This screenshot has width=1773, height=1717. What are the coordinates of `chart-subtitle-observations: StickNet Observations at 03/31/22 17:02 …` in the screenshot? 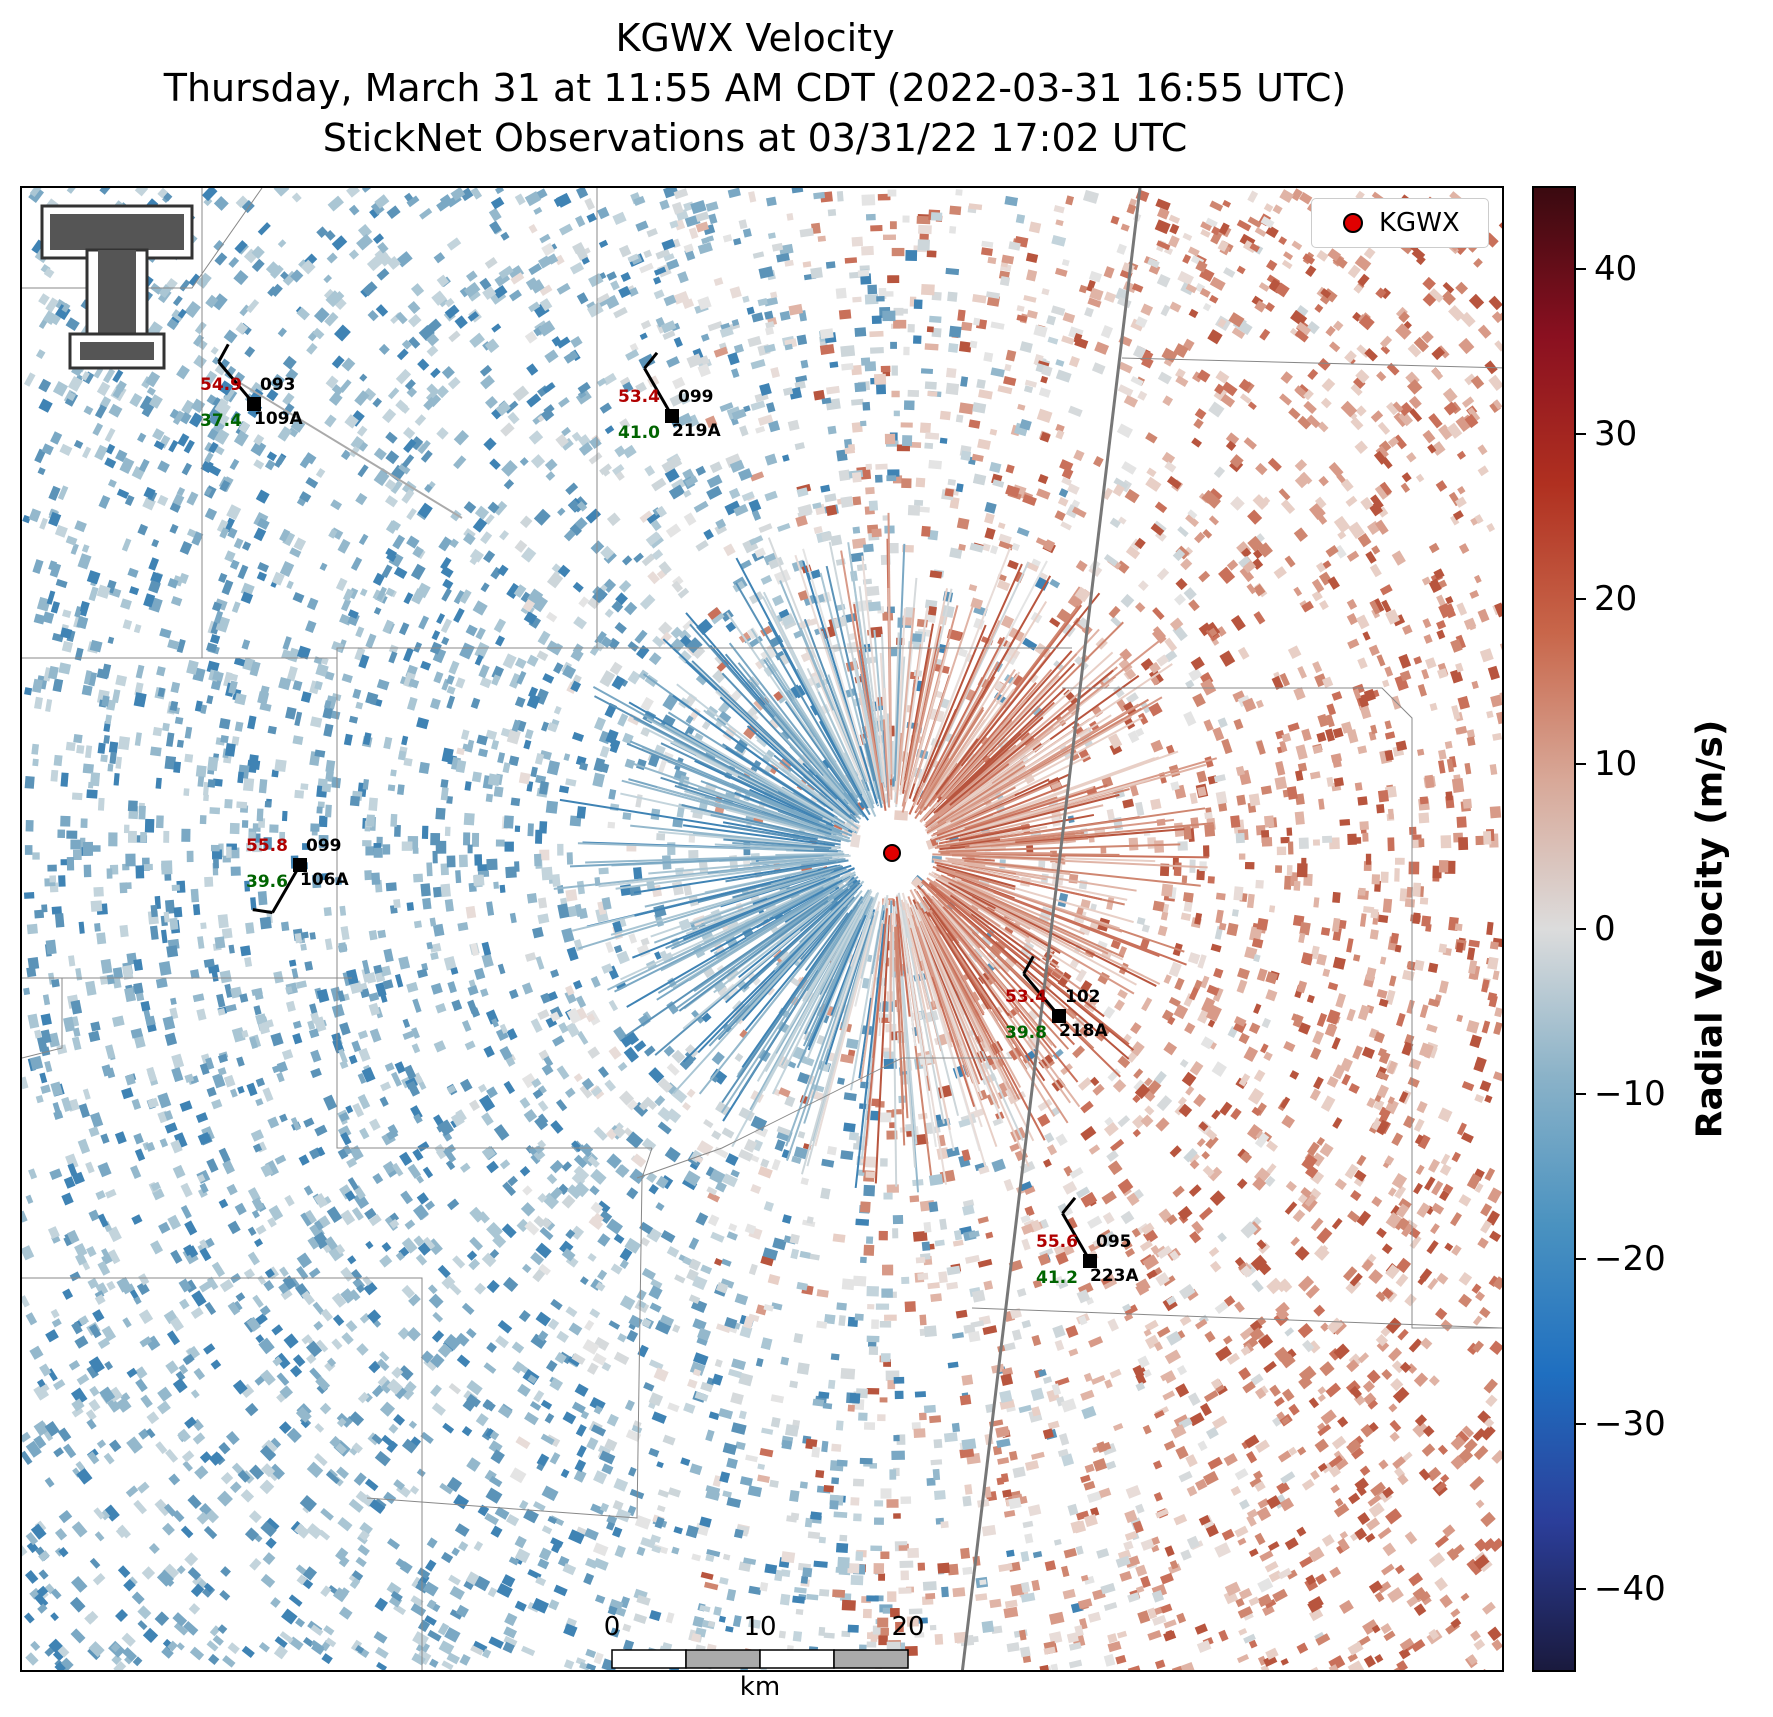 It's located at (755, 138).